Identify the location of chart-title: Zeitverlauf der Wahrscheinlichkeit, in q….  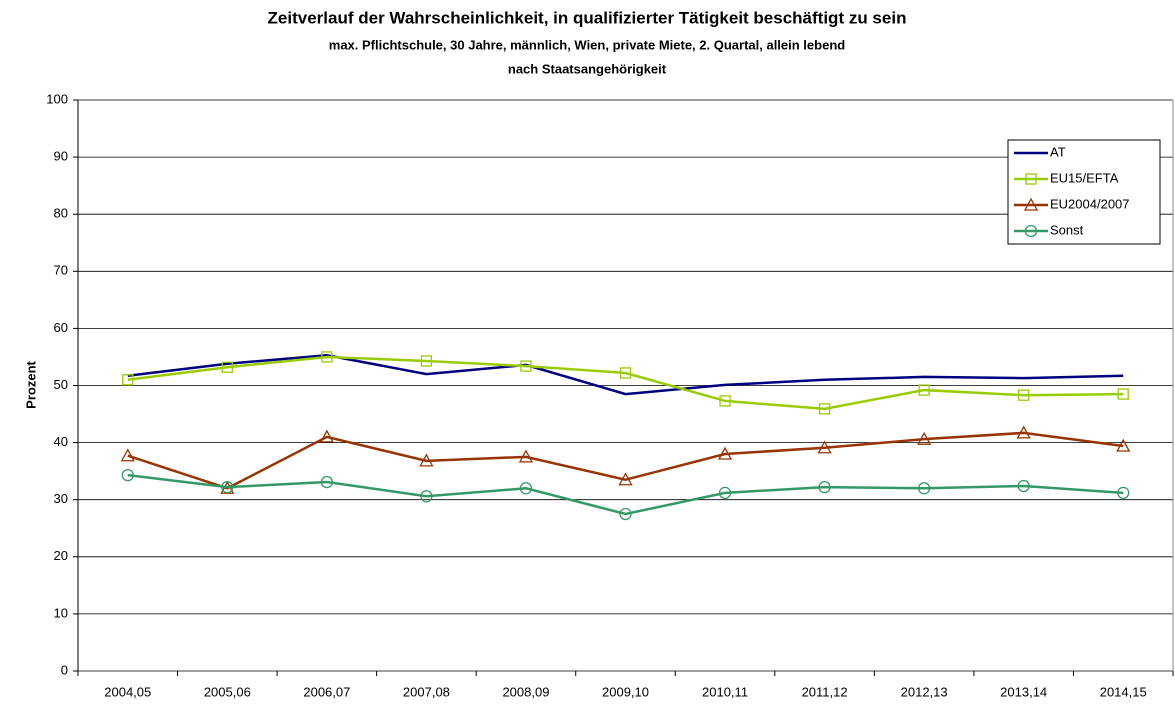
(587, 17).